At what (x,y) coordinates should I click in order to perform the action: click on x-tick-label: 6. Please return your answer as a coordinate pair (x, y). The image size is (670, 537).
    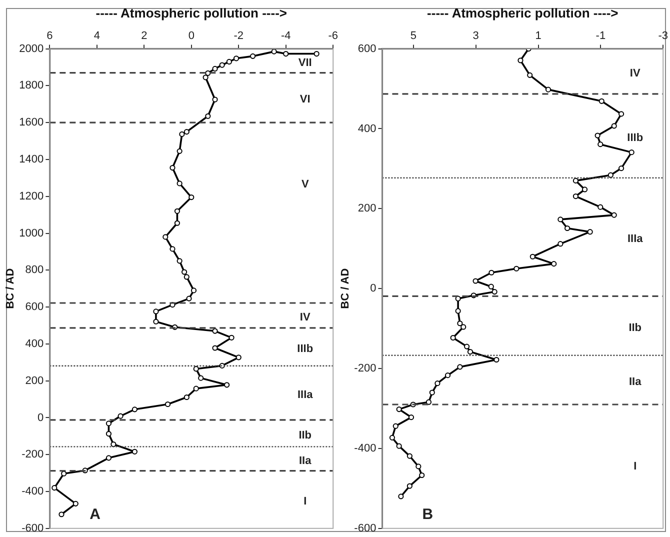
    Looking at the image, I should click on (49, 36).